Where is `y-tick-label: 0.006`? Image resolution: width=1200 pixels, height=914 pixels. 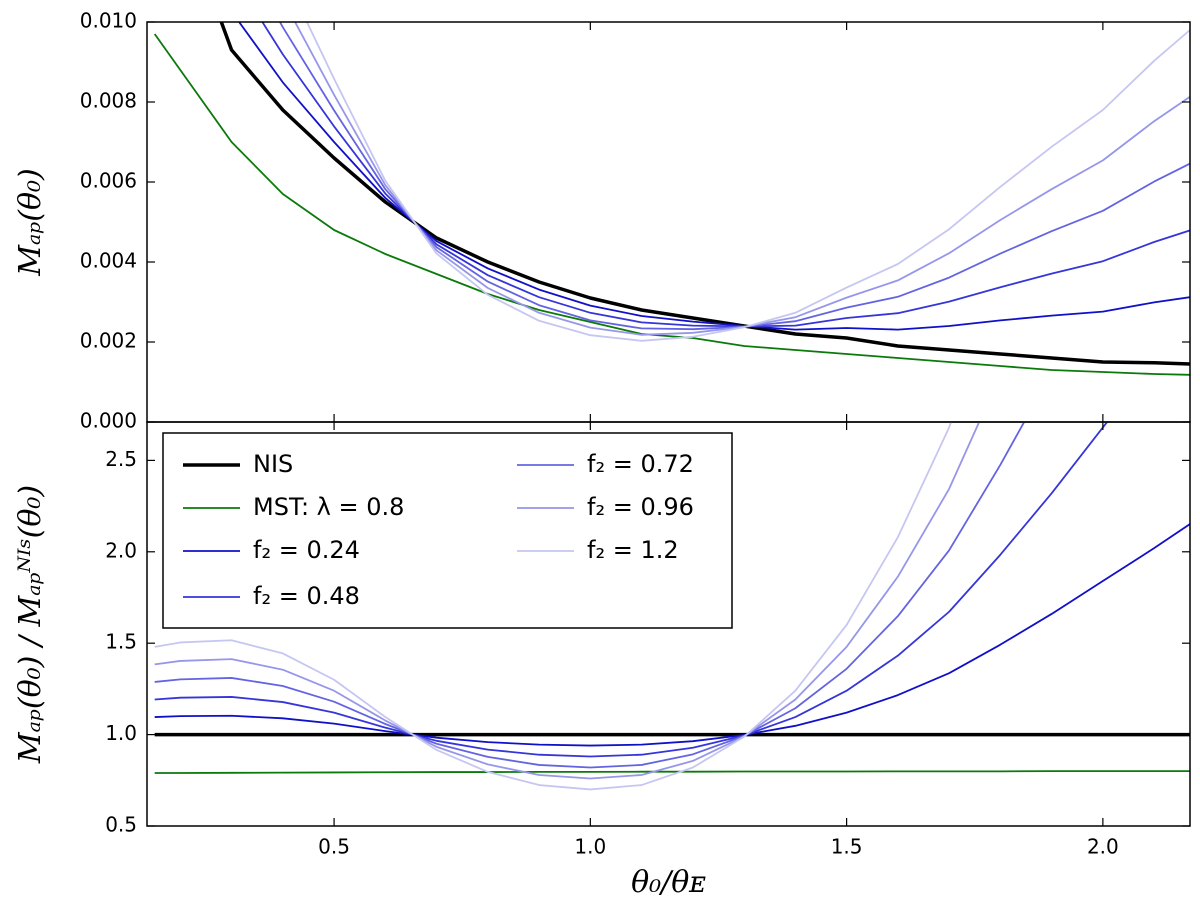 y-tick-label: 0.006 is located at coordinates (108, 181).